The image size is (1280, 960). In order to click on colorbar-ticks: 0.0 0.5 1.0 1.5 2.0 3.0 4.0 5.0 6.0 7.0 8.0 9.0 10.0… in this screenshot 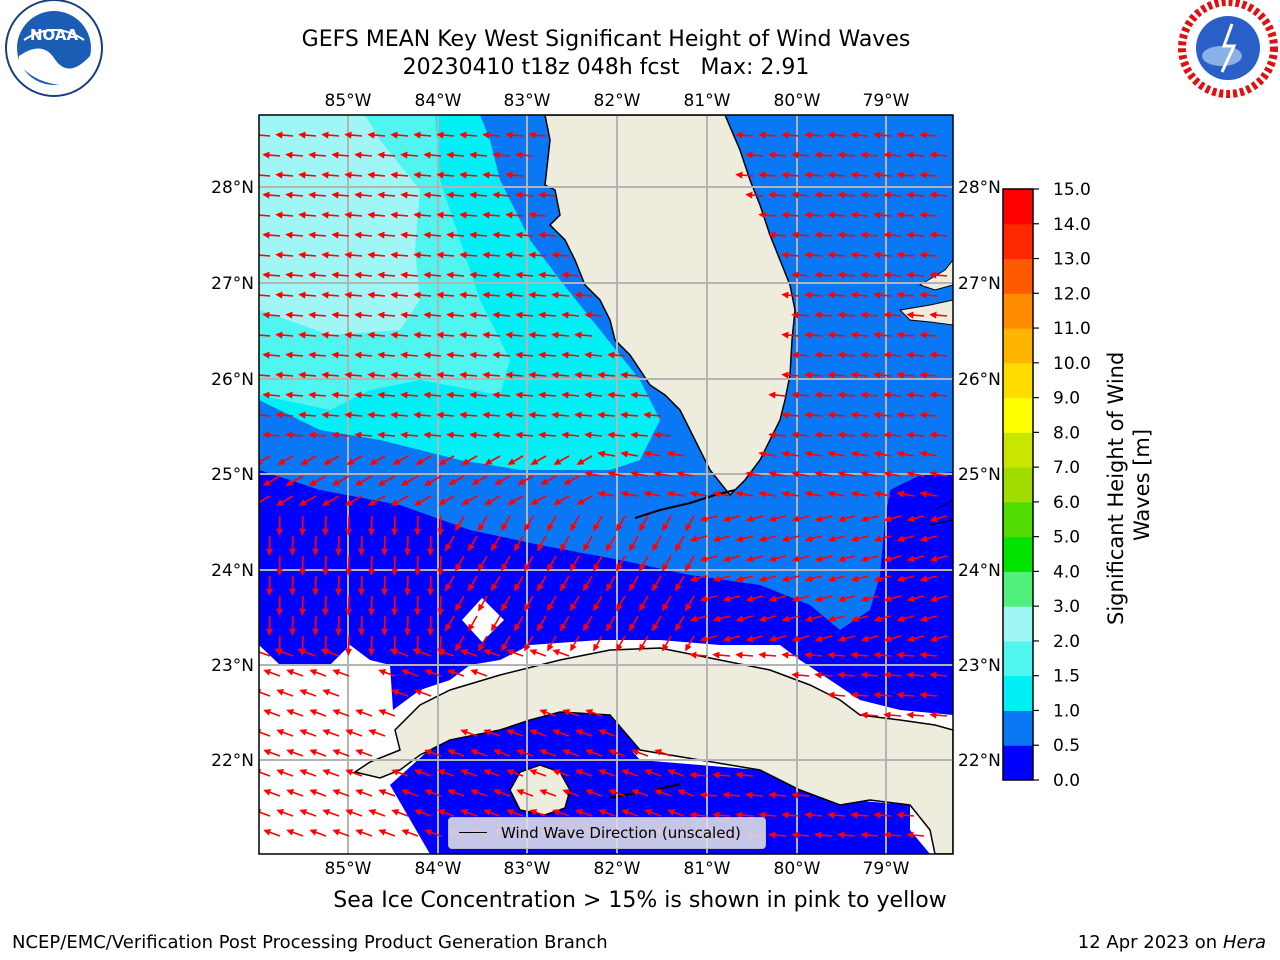, I will do `click(1062, 485)`.